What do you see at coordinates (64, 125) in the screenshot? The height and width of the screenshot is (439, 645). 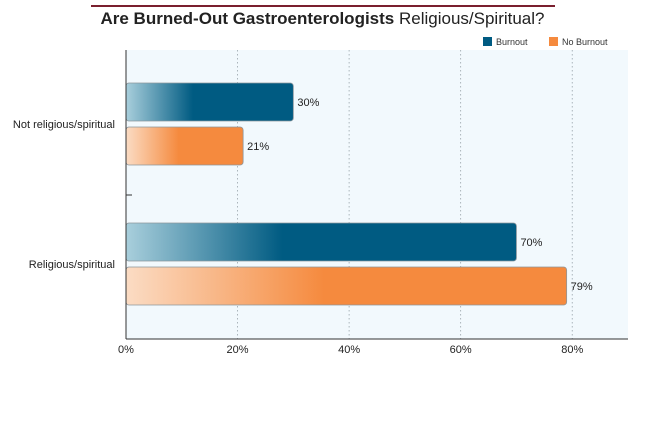 I see `category-label-0: Not religious/spiritual` at bounding box center [64, 125].